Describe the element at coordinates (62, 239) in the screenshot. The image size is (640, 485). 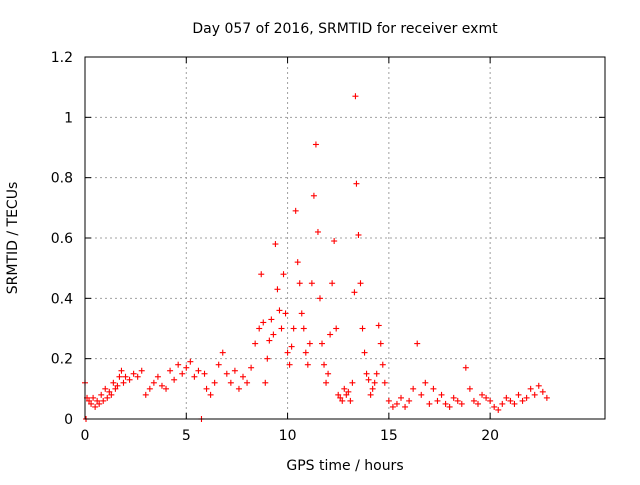
I see `y-tick-label: 0.6` at that location.